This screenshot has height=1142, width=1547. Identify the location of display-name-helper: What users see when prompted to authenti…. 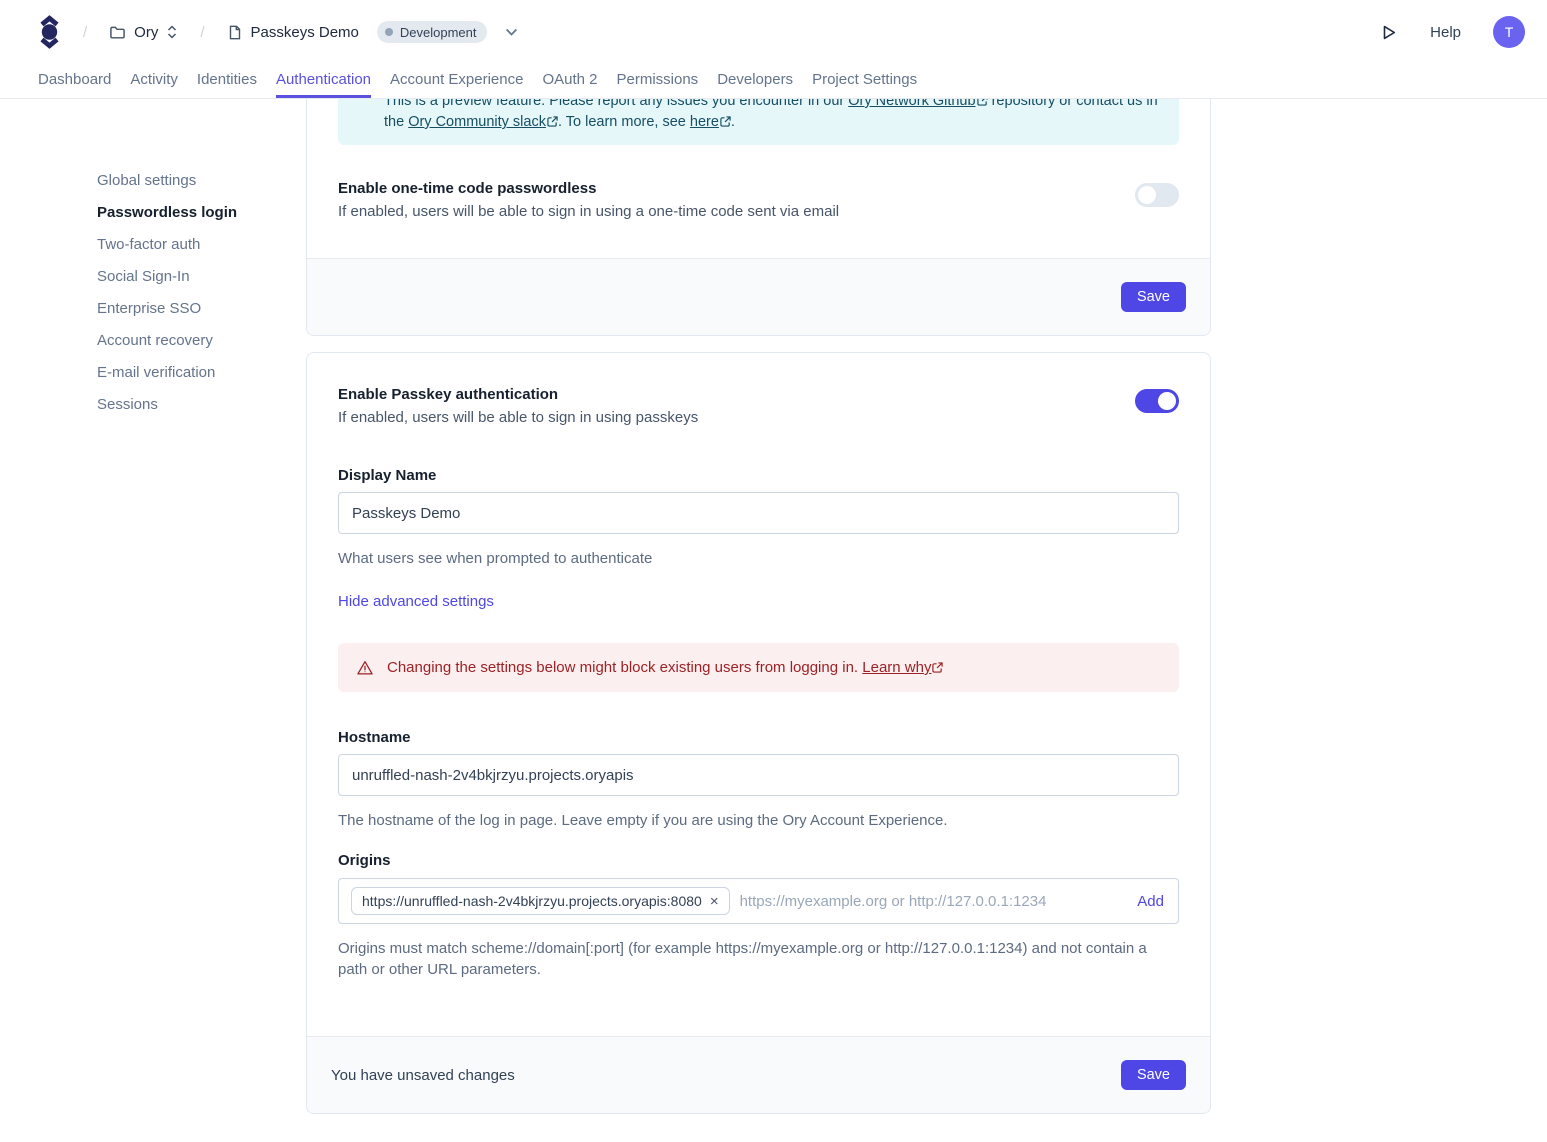
(495, 558).